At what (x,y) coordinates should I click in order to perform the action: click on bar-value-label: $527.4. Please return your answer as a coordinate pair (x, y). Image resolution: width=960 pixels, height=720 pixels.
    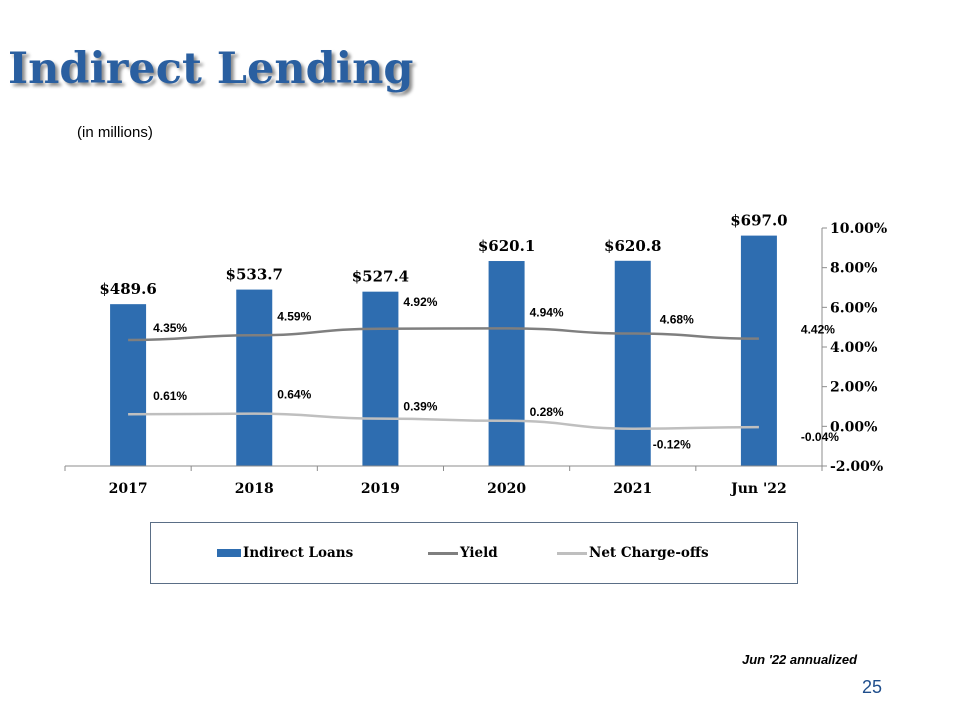
    Looking at the image, I should click on (380, 277).